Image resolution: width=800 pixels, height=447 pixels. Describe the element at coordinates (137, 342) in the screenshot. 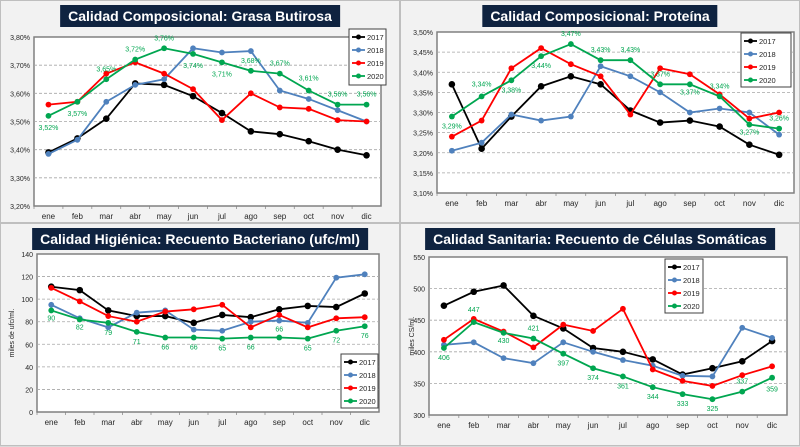

I see `data-label-2020: 71` at that location.